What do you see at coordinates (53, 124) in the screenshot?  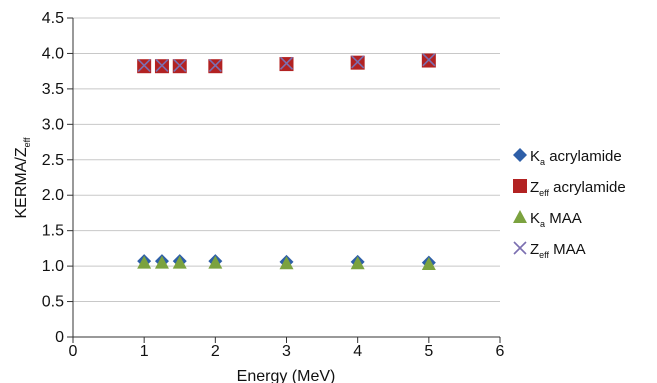 I see `y-tick-label: 3.0` at bounding box center [53, 124].